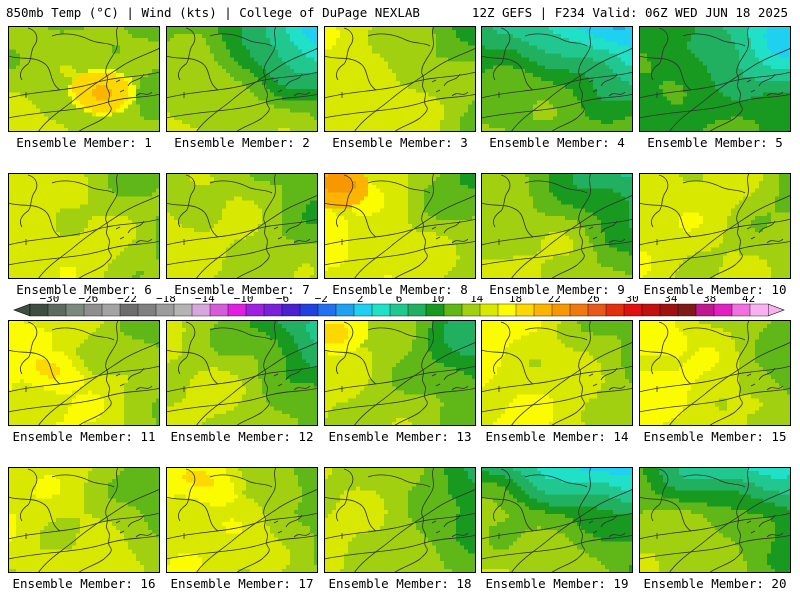 This screenshot has height=600, width=800. I want to click on ensemble-member-panel: Ensemble Member: 9, so click(557, 235).